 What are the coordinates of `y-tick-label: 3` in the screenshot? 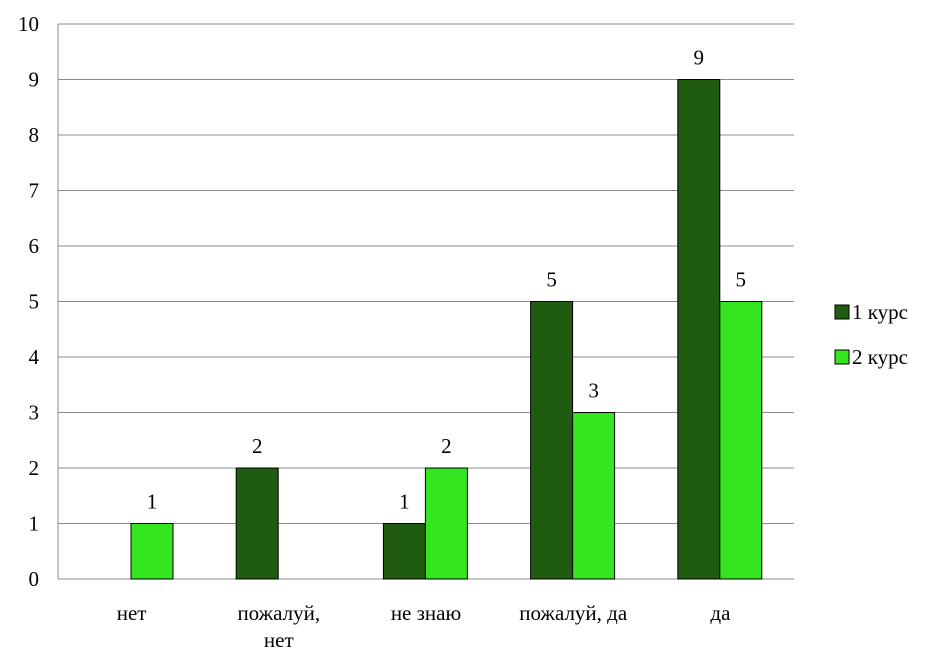 It's located at (34, 413).